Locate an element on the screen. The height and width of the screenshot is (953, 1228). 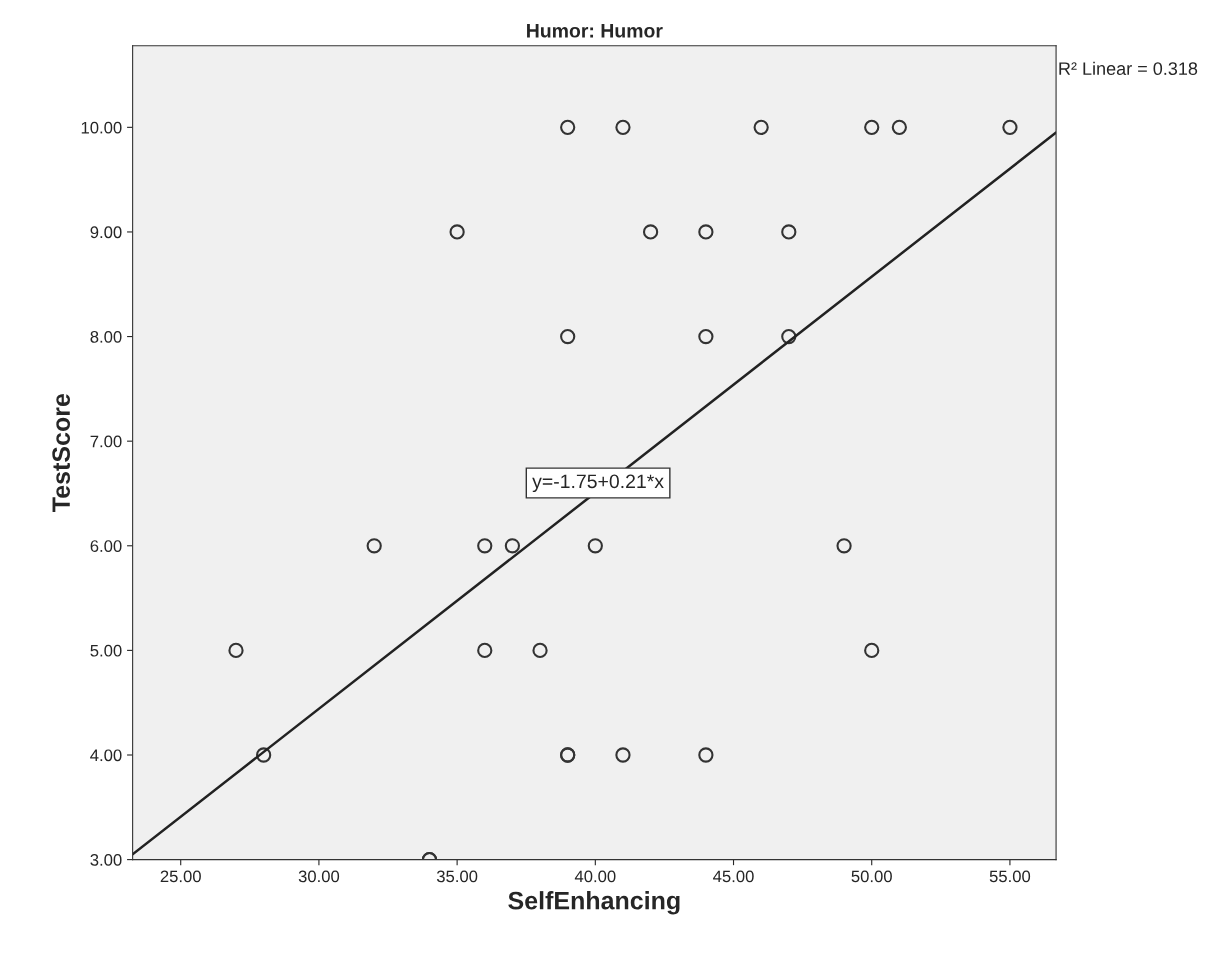
y-tick-label: 6.00 is located at coordinates (106, 546).